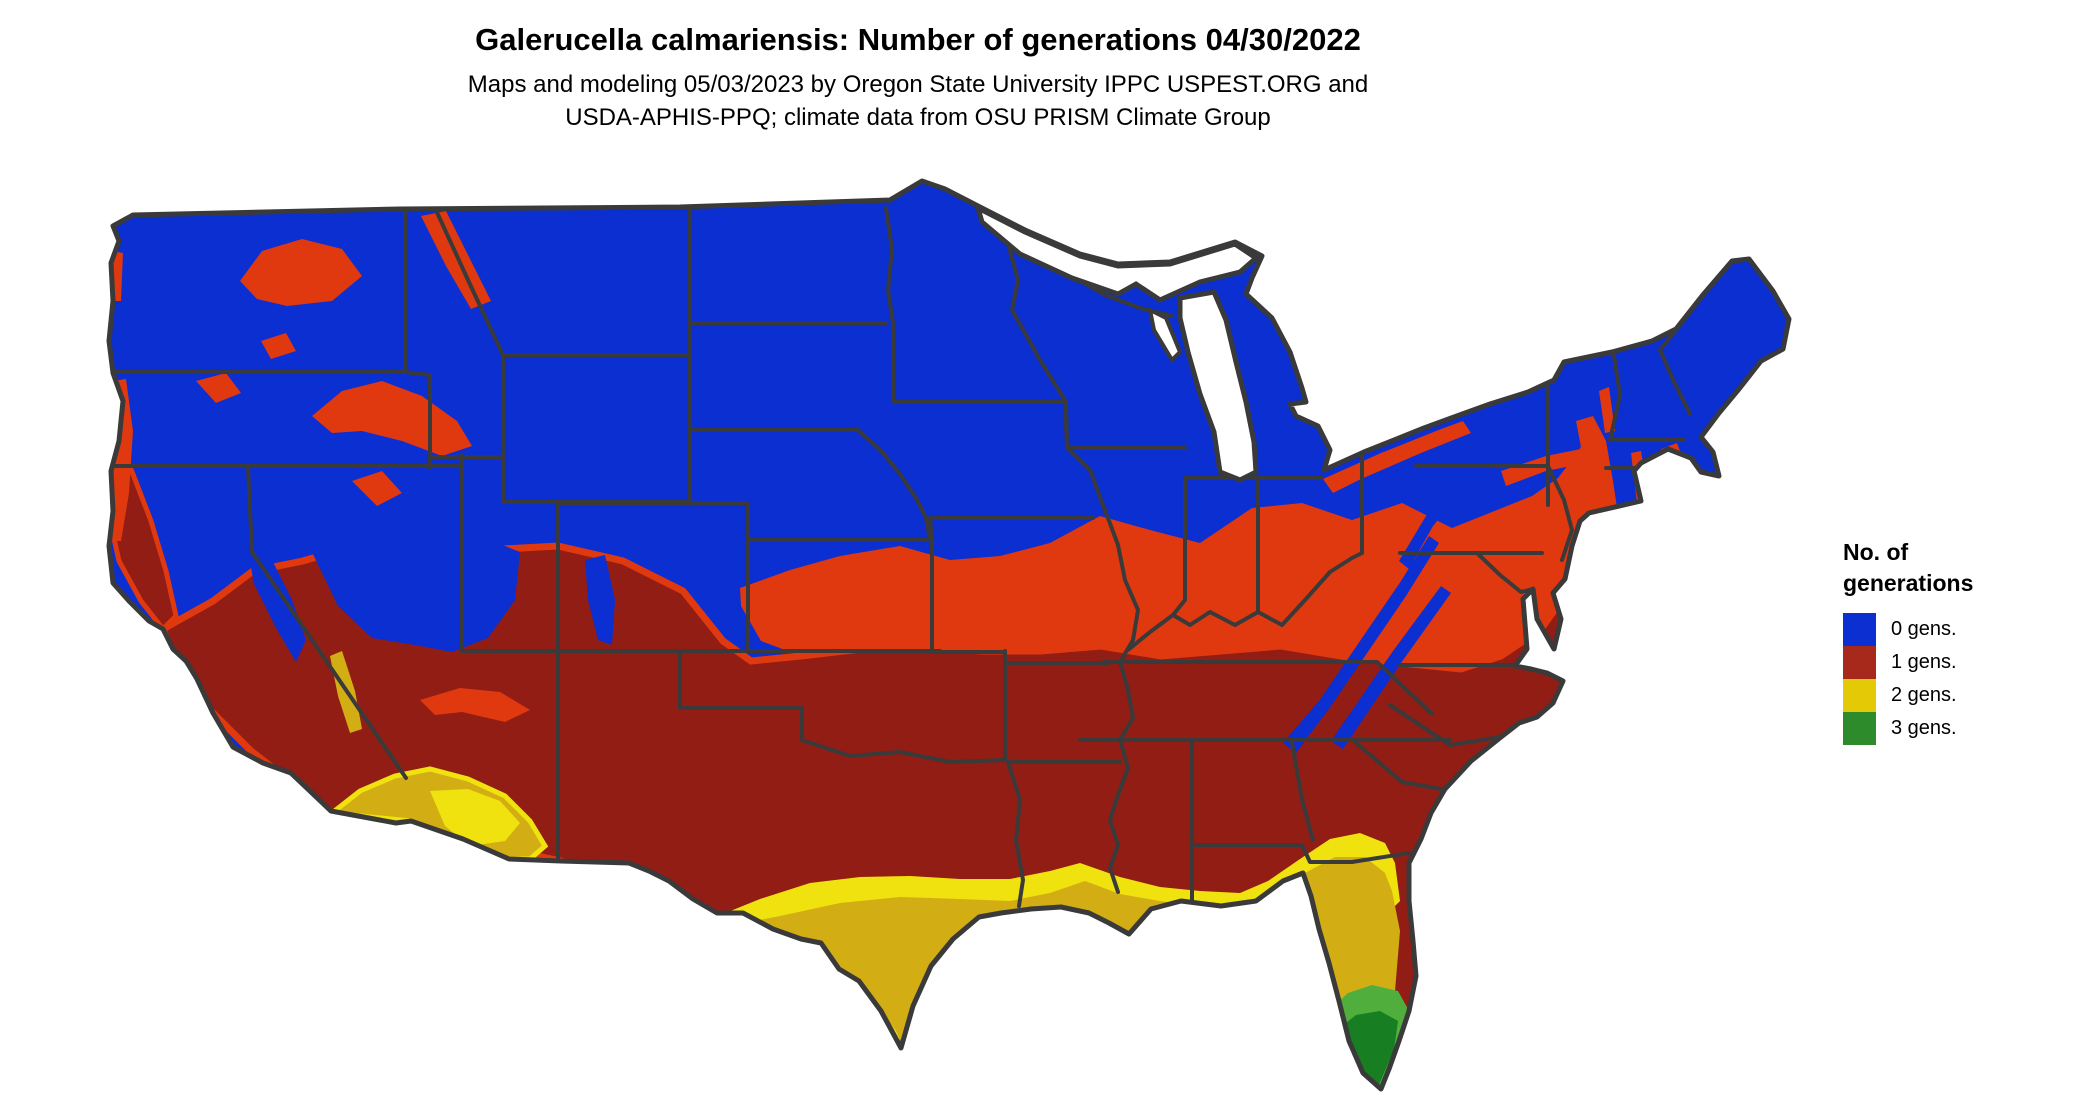 Image resolution: width=2100 pixels, height=1116 pixels. What do you see at coordinates (1178, 549) in the screenshot?
I see `zone-1-generation-transition` at bounding box center [1178, 549].